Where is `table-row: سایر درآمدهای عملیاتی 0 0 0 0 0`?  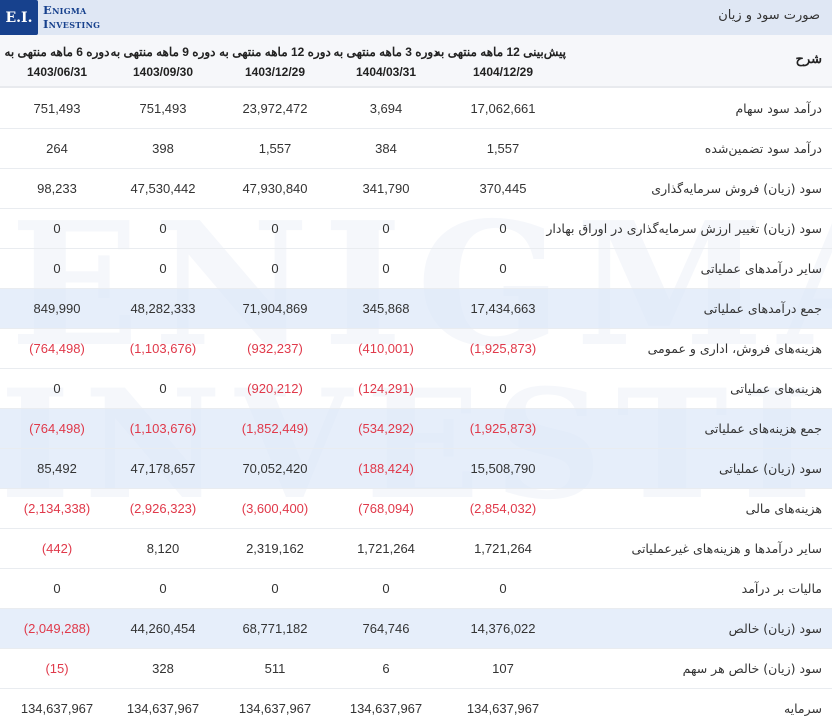
table-row: سایر درآمدهای عملیاتی 0 0 0 0 0 is located at coordinates (416, 269).